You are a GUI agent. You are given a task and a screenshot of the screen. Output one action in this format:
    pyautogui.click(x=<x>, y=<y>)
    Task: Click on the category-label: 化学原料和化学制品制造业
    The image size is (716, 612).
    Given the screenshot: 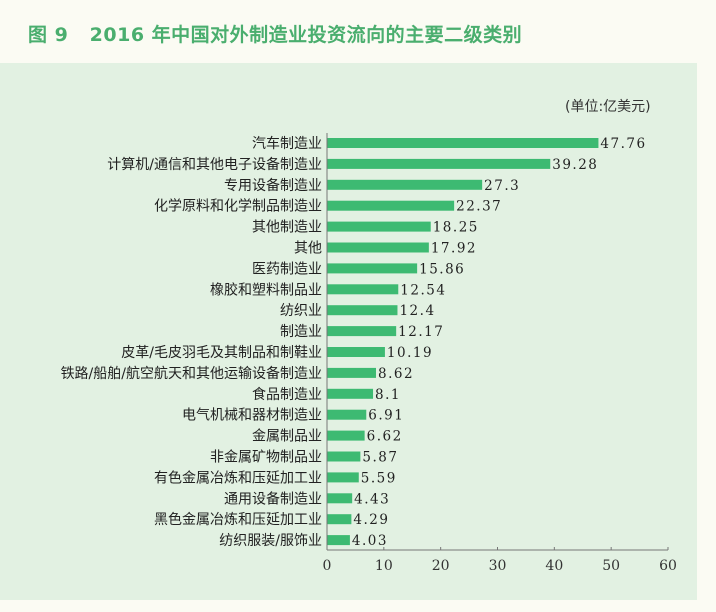 What is the action you would take?
    pyautogui.click(x=238, y=207)
    